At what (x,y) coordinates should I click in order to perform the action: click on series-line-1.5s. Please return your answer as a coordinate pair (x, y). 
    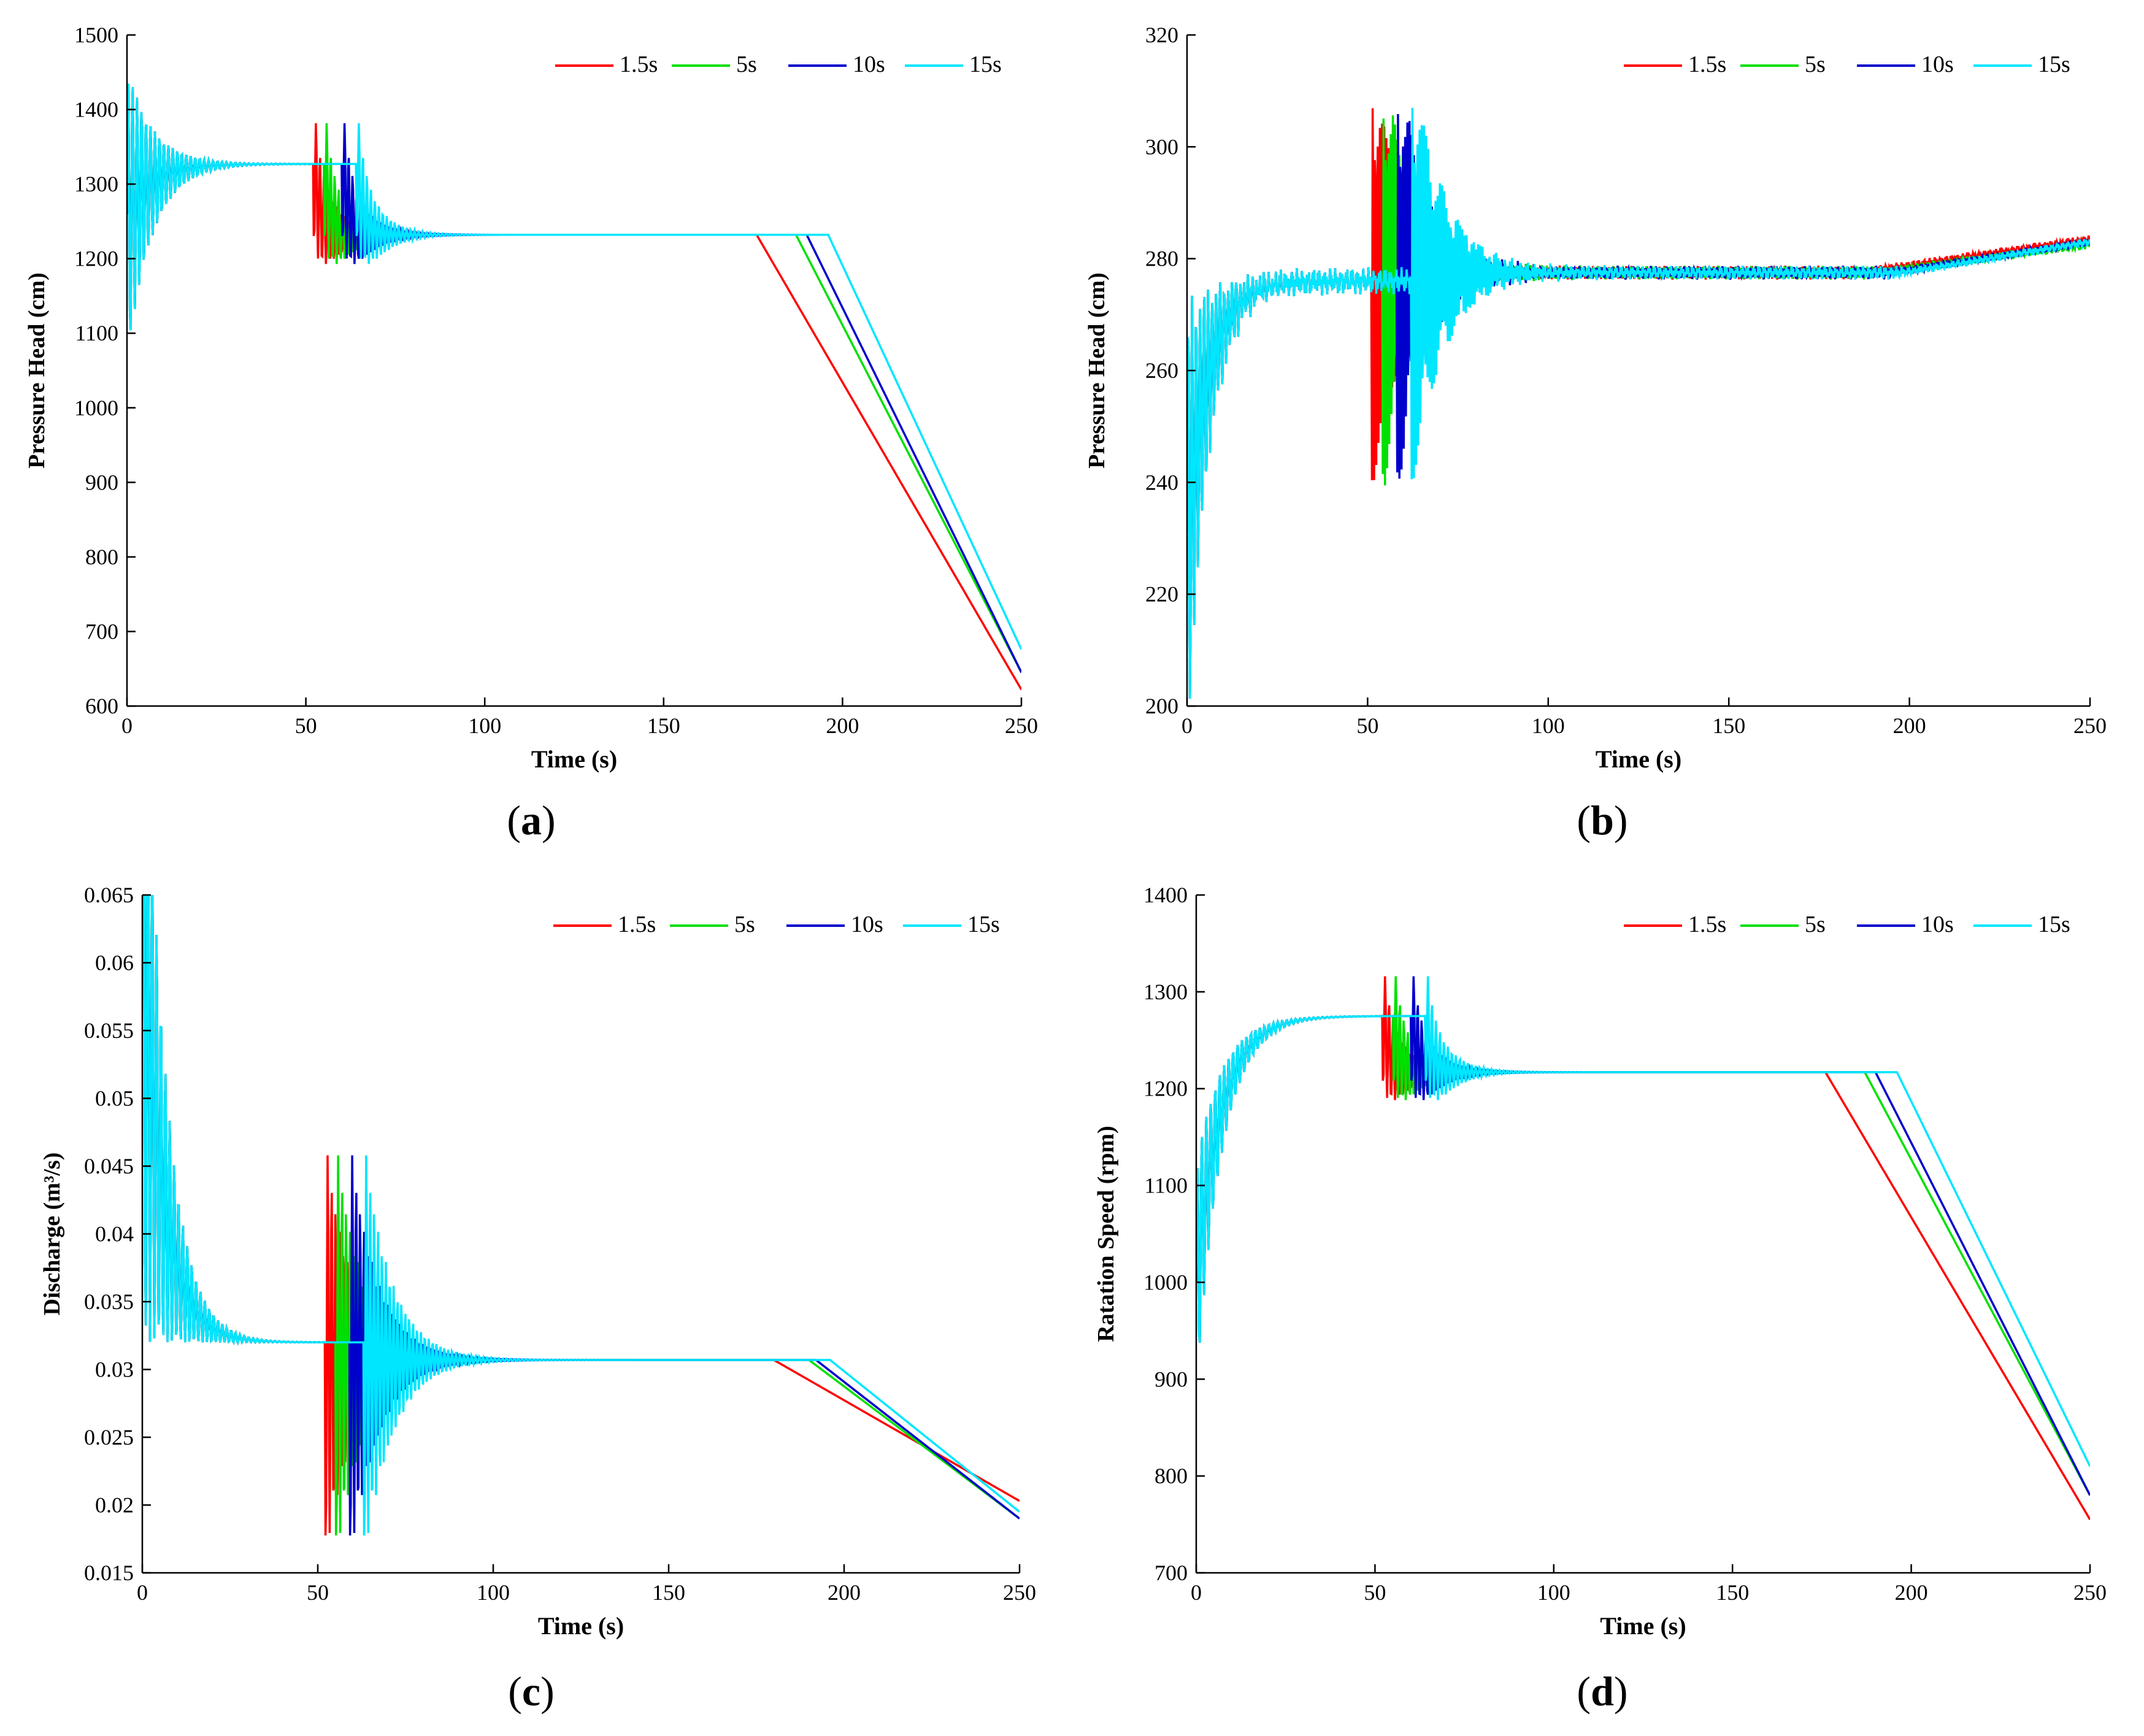
    Looking at the image, I should click on (1638, 403).